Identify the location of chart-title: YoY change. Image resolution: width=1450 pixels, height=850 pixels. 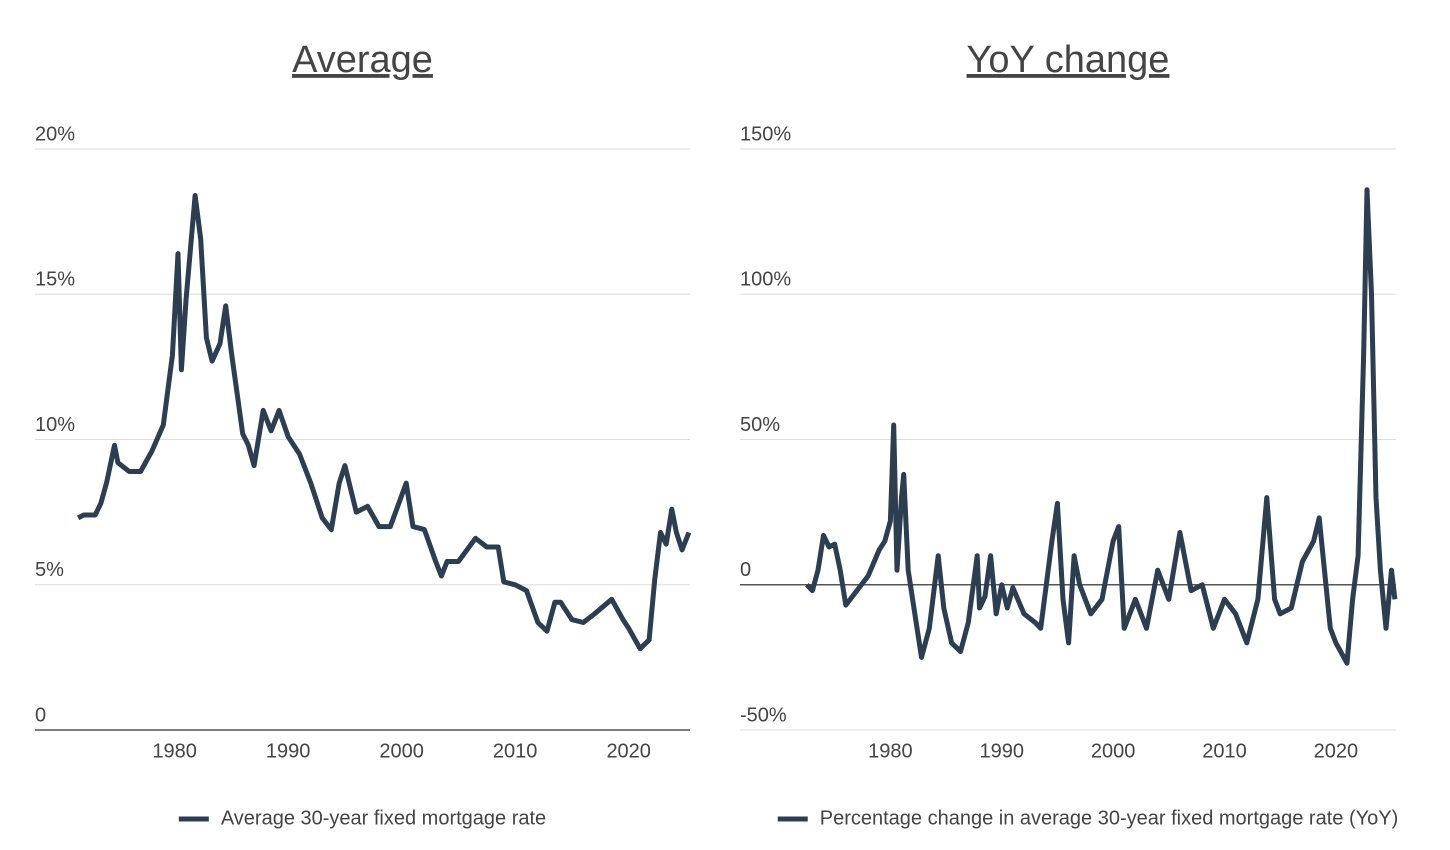
(1068, 60).